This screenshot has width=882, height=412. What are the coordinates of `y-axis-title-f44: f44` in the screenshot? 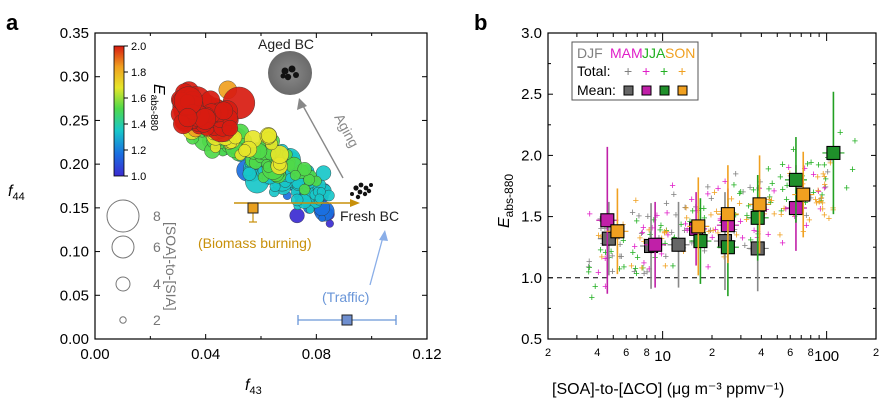 It's located at (16, 193).